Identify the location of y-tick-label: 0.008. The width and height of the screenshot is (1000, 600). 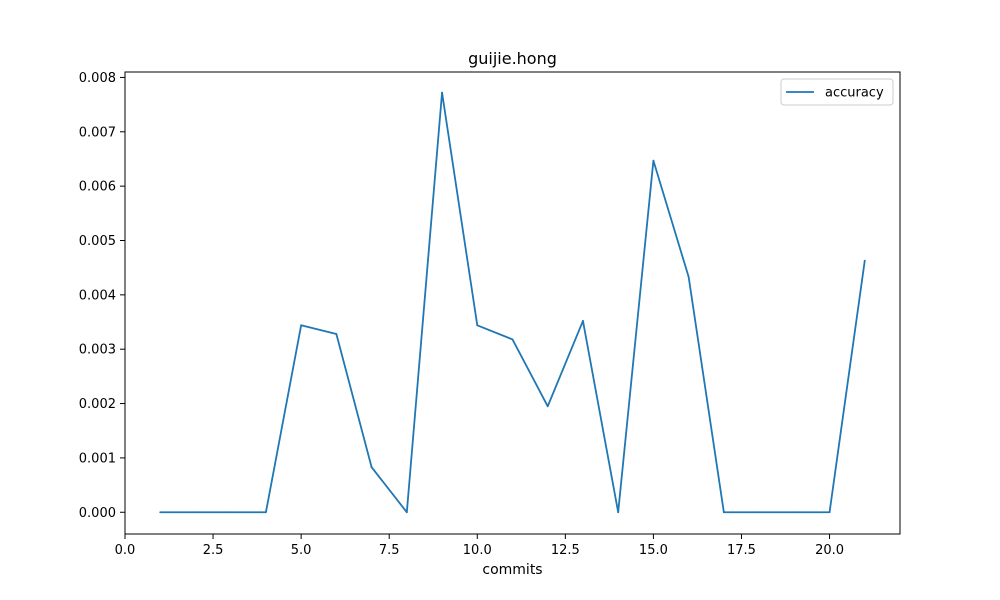
(97, 78).